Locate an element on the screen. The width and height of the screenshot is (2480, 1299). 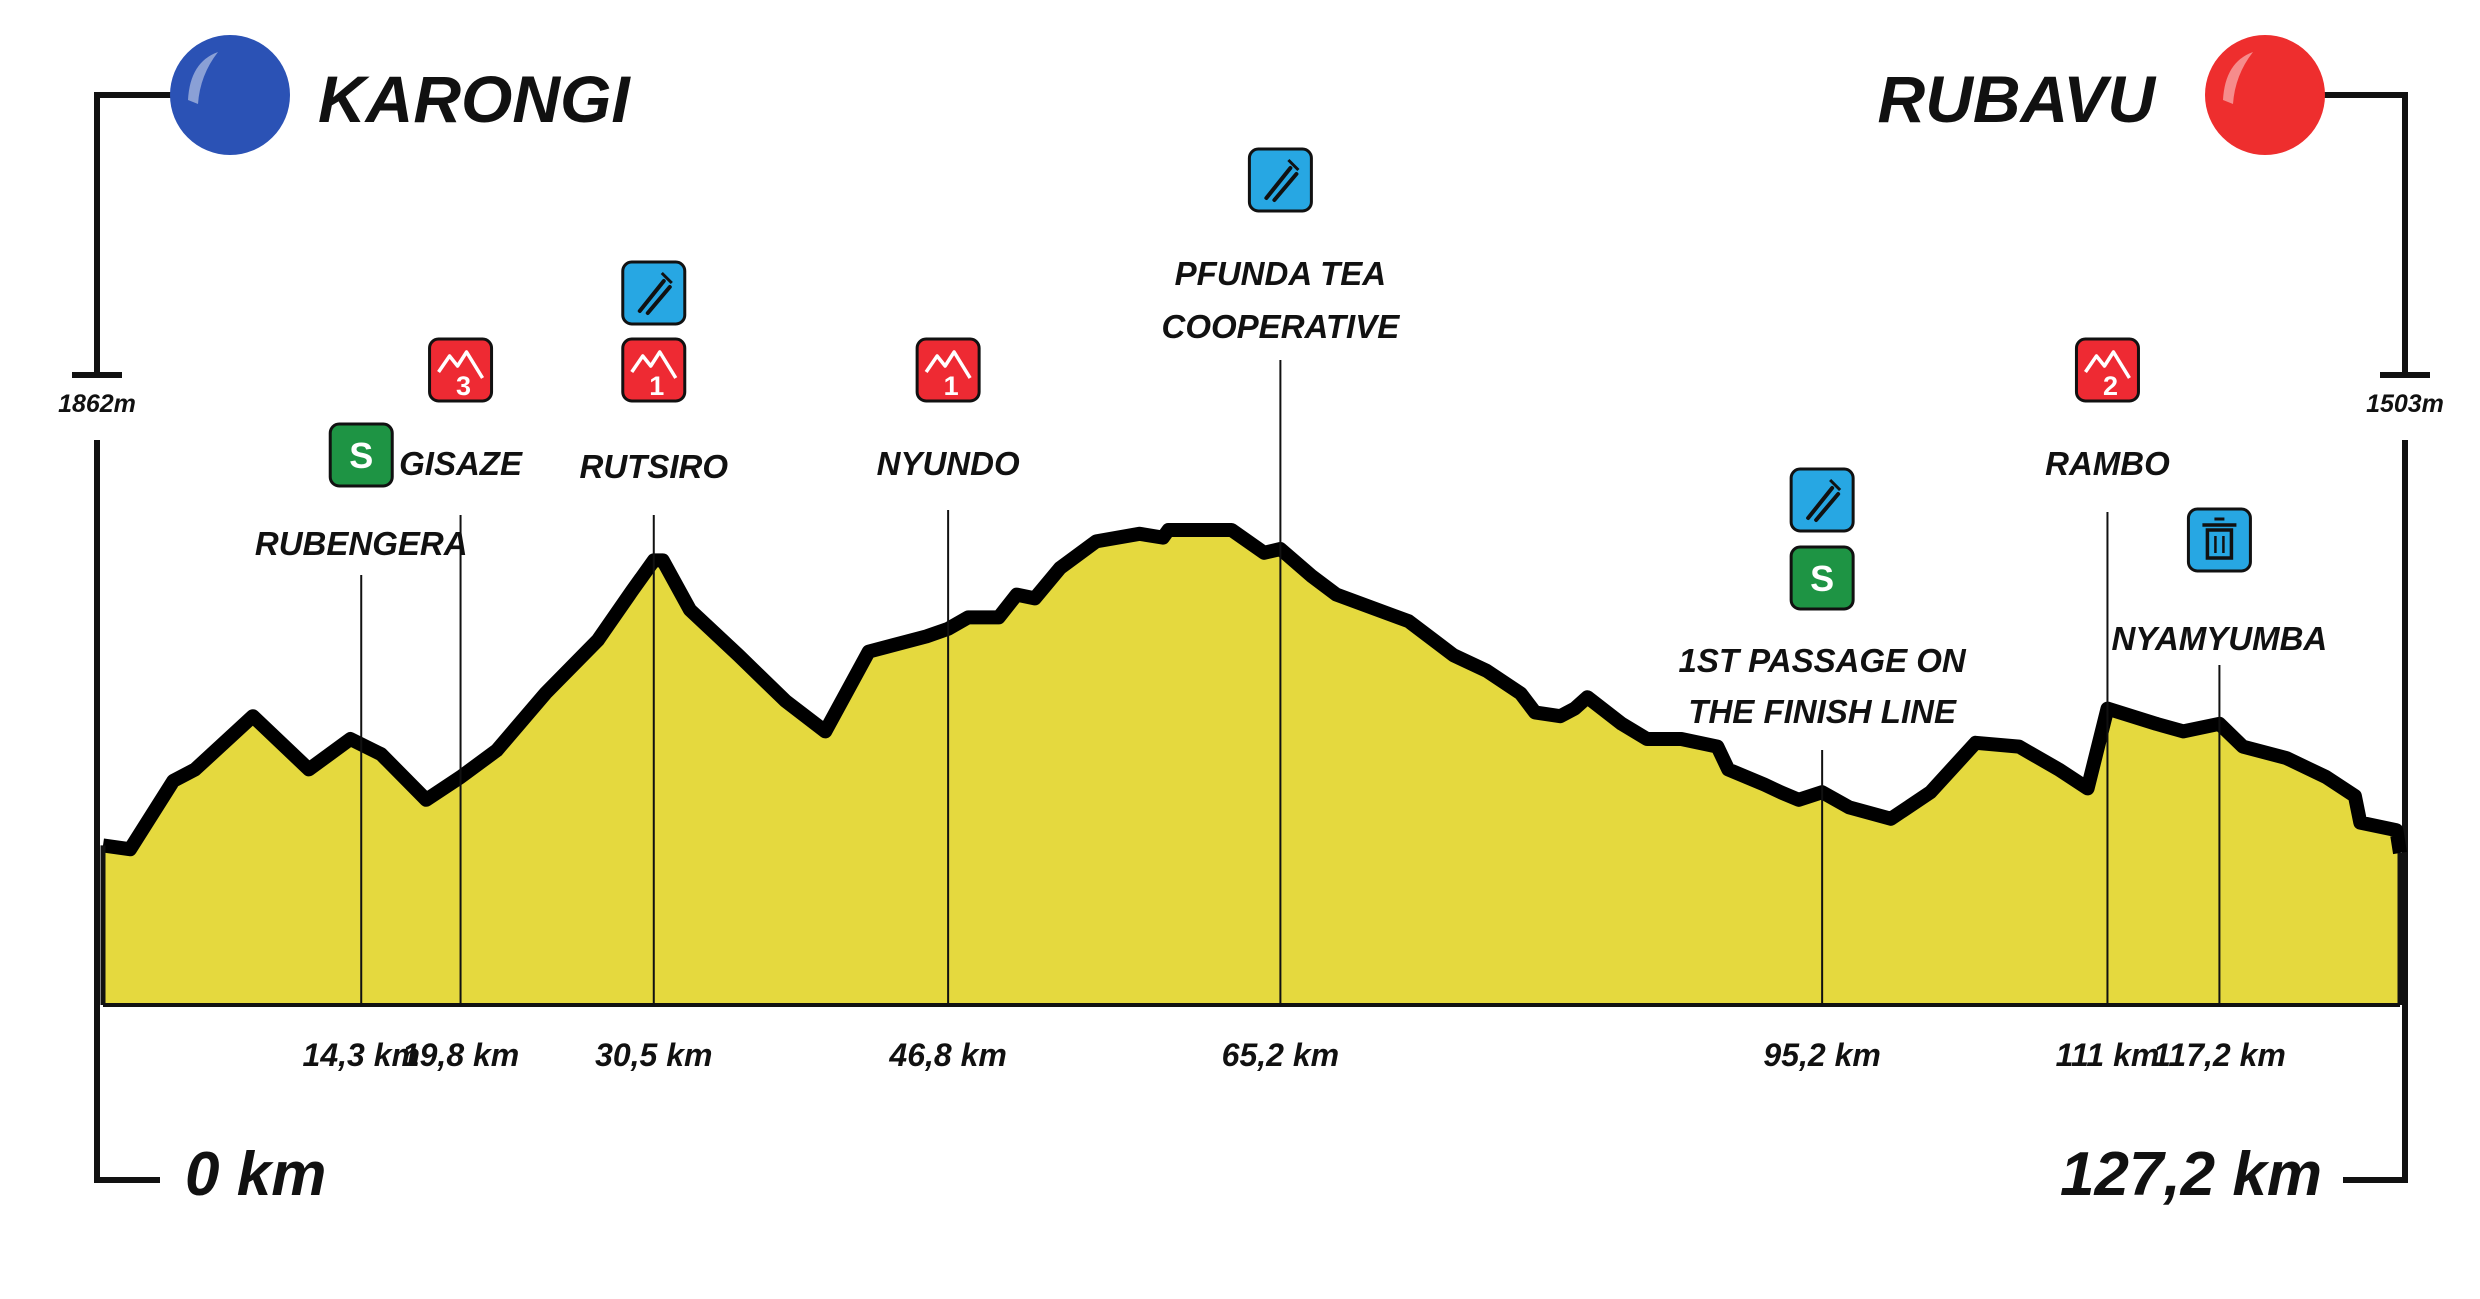
marker-3: NYUNDO 46,8 km 1 is located at coordinates (948, 705).